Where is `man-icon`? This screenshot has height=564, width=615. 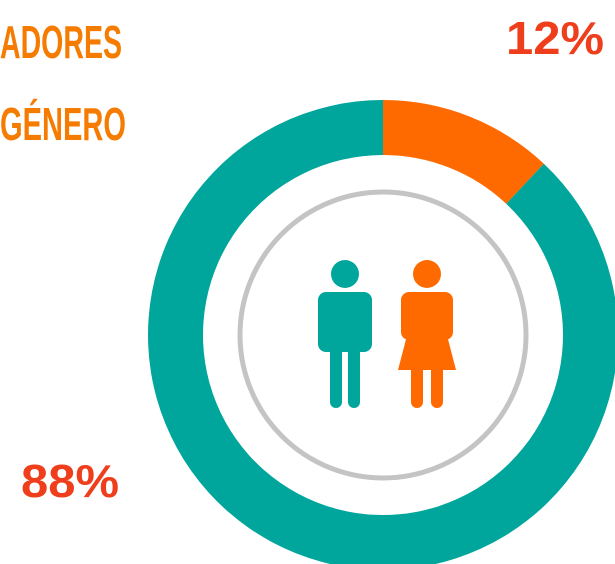 man-icon is located at coordinates (345, 334).